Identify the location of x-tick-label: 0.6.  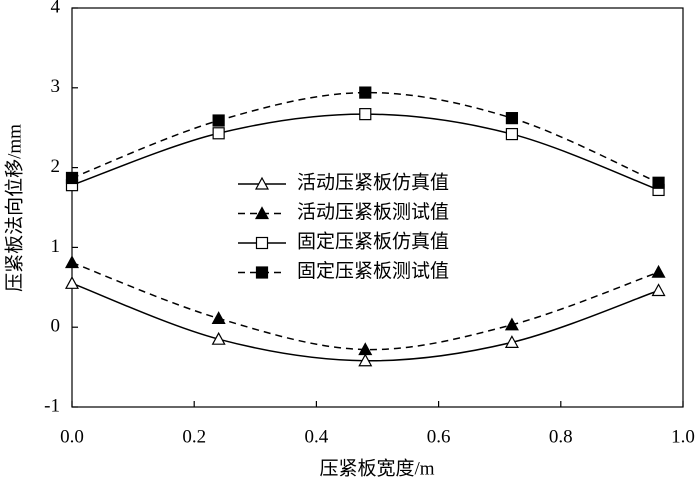
(439, 436).